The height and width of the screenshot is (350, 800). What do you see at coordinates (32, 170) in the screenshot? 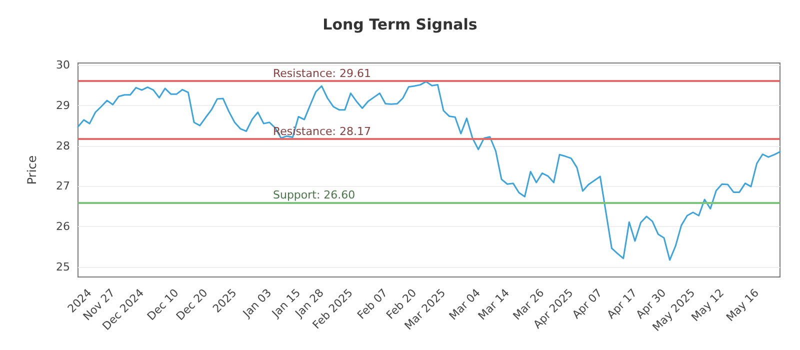
I see `y-axis-title: Price` at bounding box center [32, 170].